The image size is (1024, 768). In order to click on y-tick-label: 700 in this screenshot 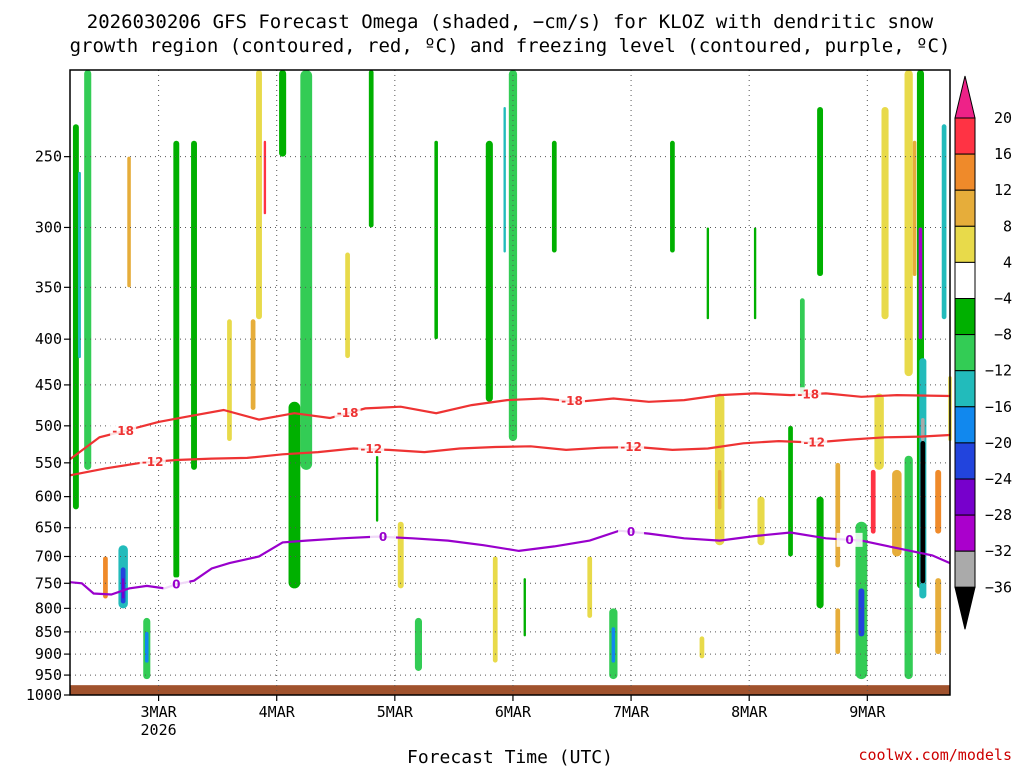, I will do `click(48, 556)`.